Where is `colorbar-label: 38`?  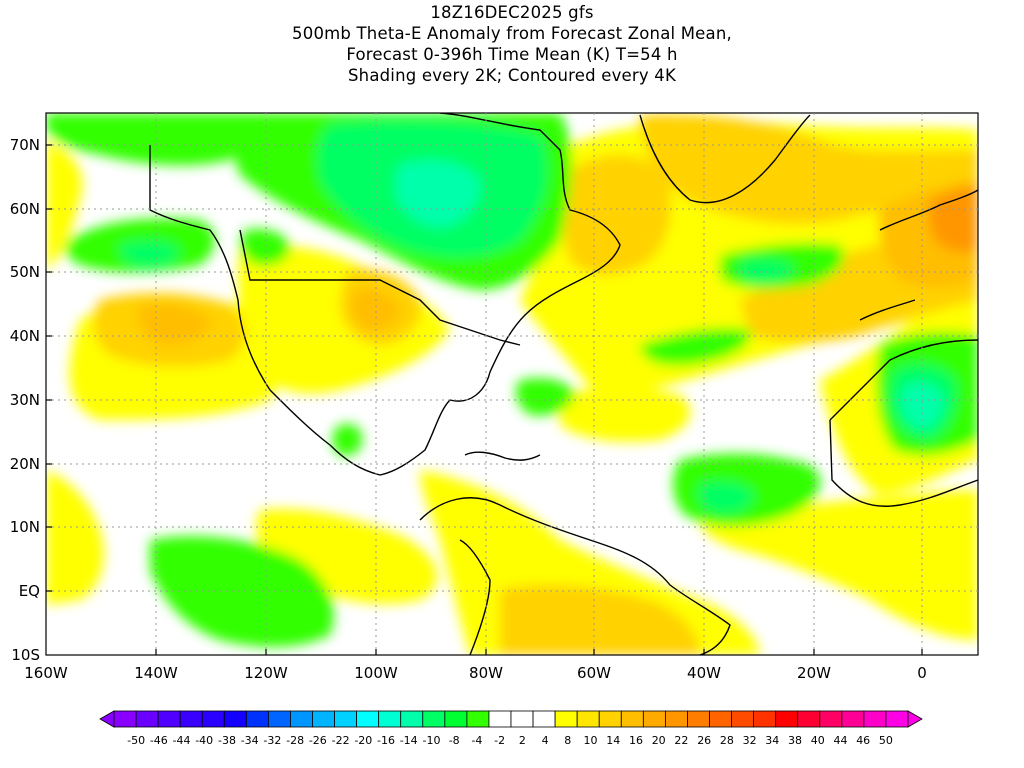
colorbar-label: 38 is located at coordinates (795, 740).